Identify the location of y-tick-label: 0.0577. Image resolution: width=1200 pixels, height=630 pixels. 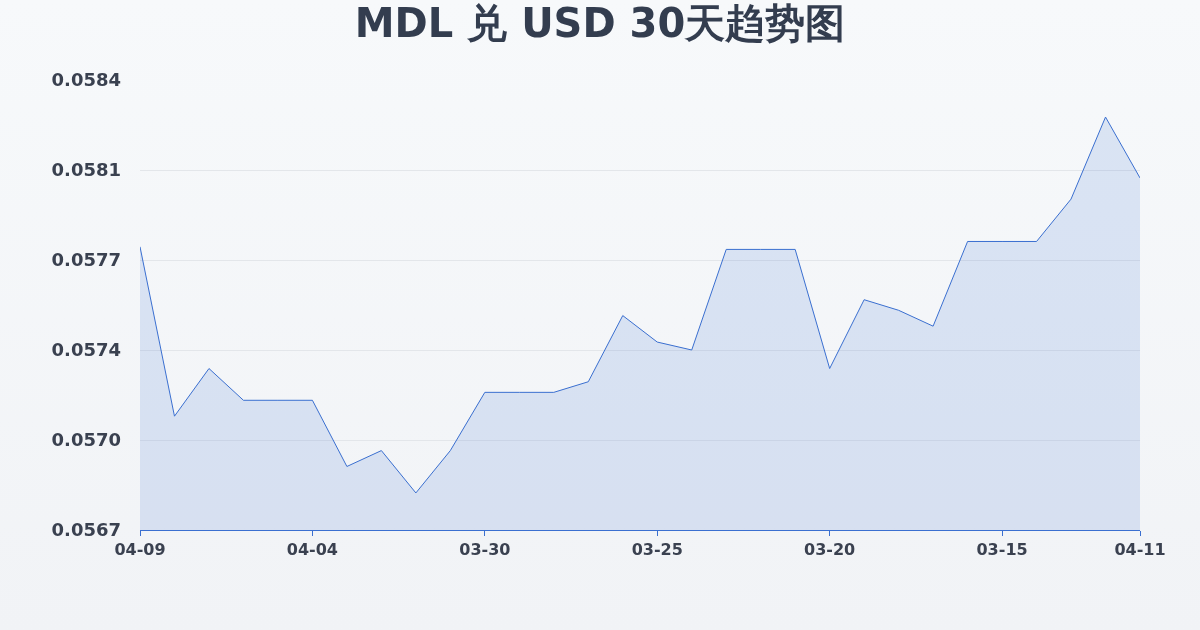
(86, 260).